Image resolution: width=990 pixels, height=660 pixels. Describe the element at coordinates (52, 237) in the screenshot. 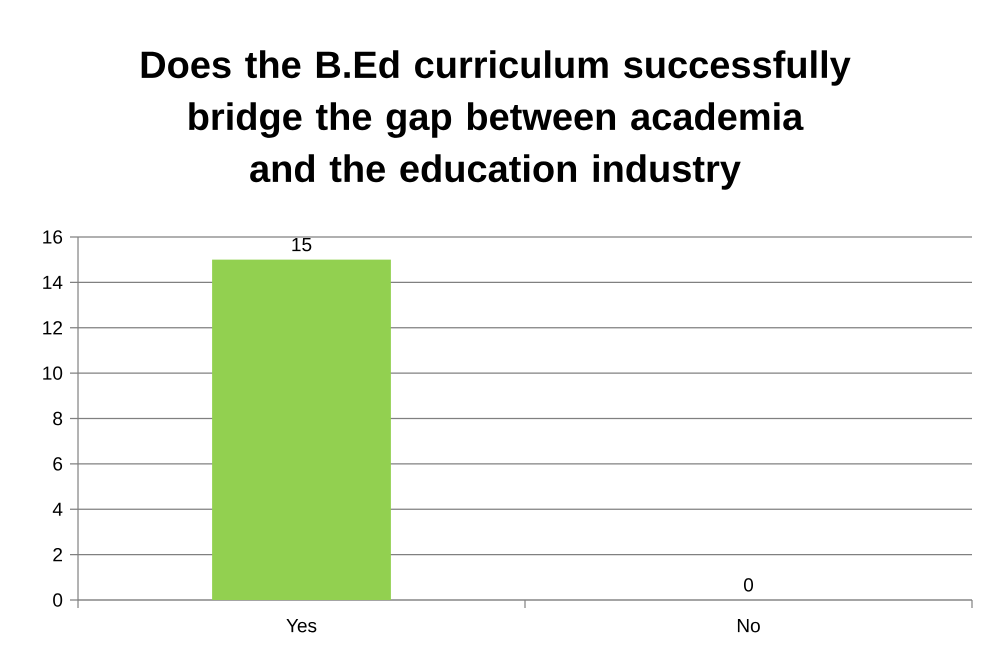

I see `y-tick-label: 16` at that location.